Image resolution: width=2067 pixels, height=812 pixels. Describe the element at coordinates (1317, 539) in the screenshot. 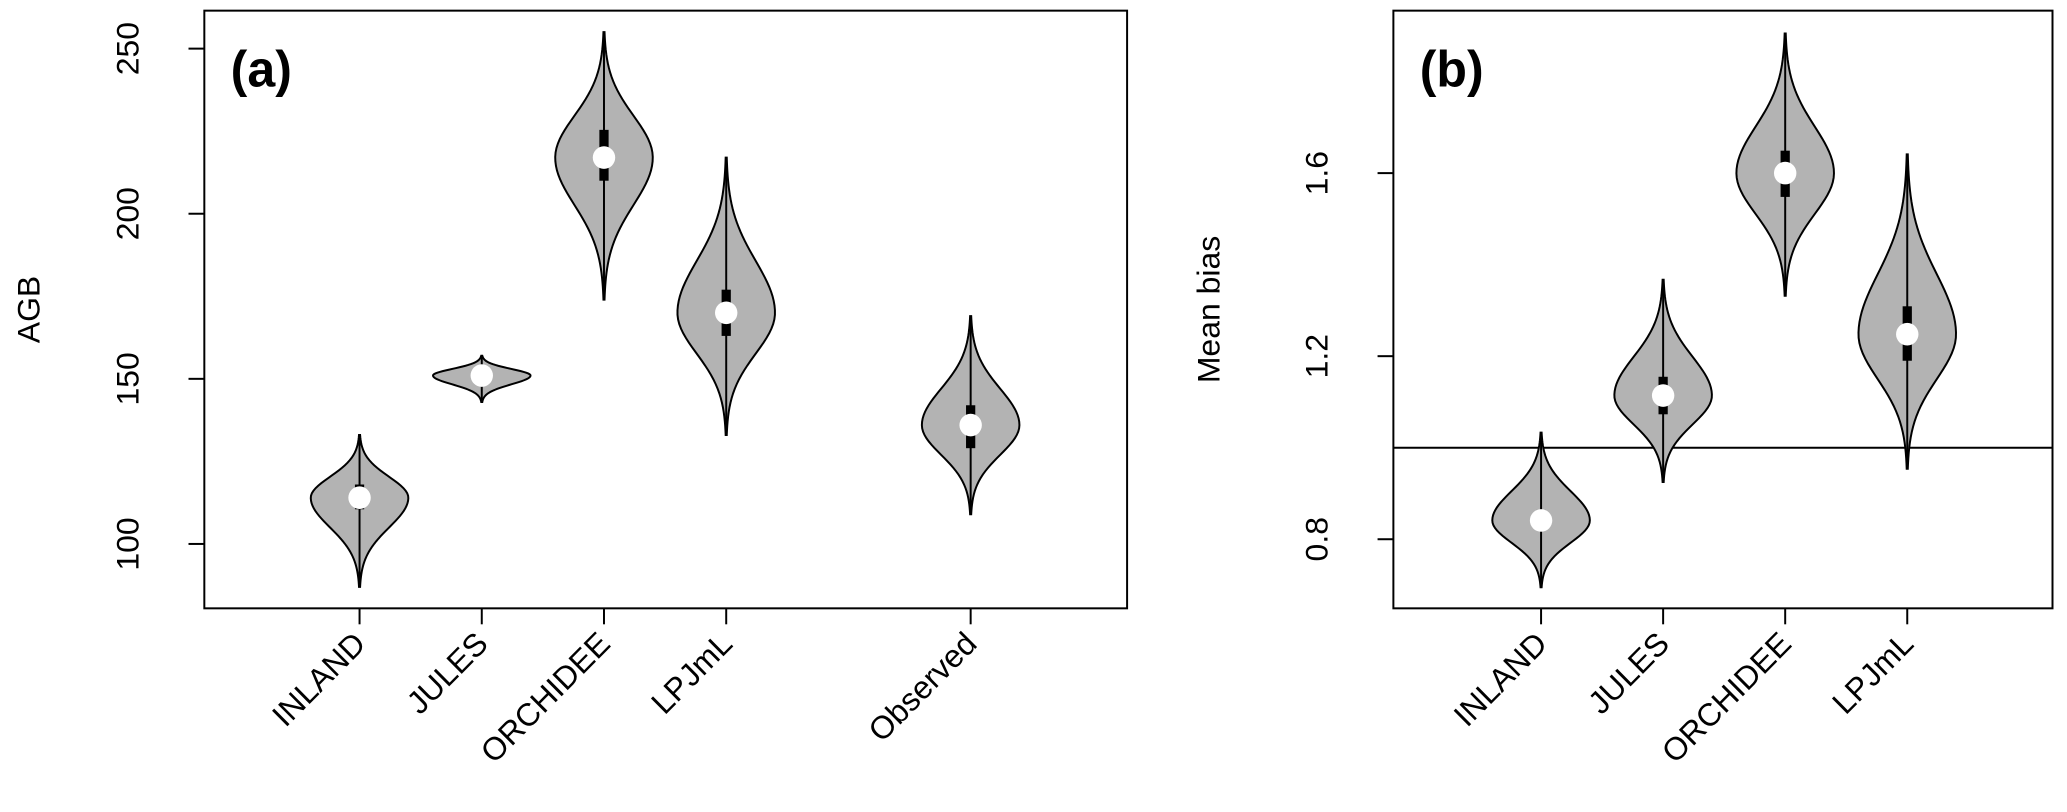

I see `y-tick-label: 0.8` at that location.